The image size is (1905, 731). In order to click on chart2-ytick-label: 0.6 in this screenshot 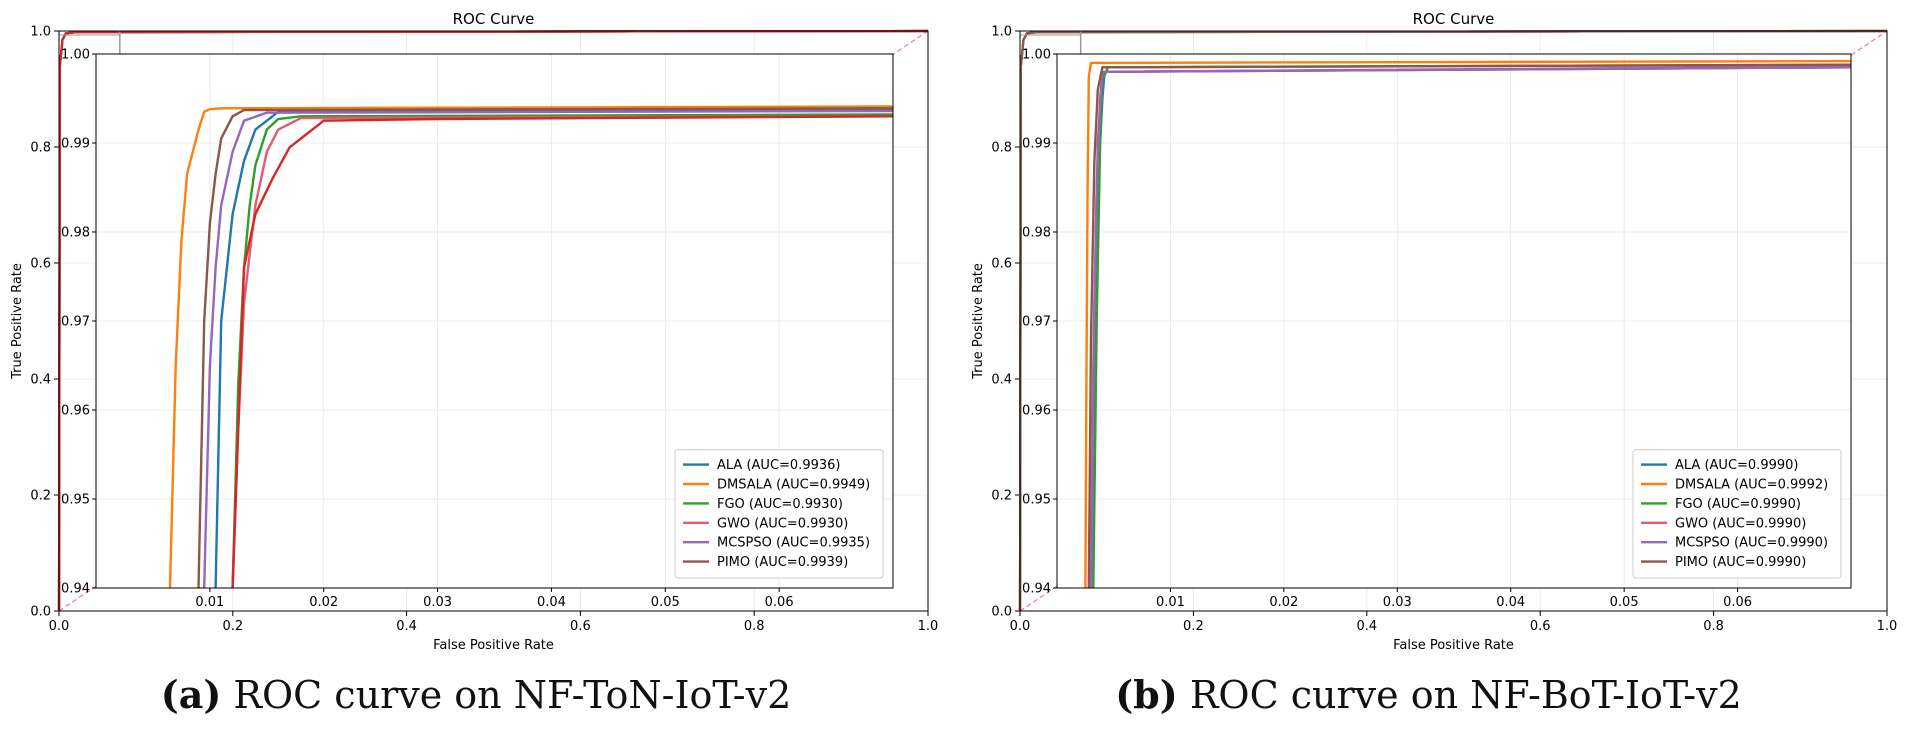, I will do `click(1001, 264)`.